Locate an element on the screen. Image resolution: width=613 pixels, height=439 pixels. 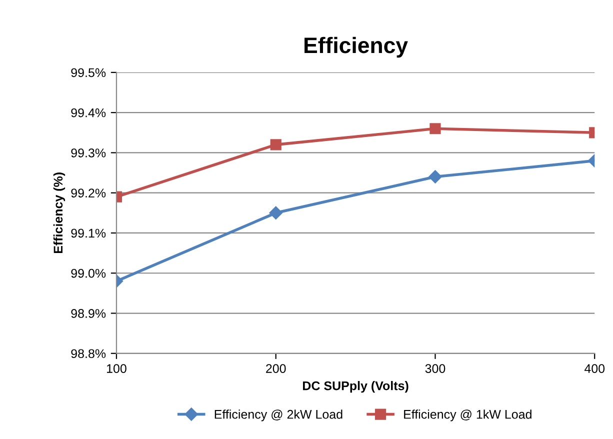
y-tick-label: 99.5% is located at coordinates (88, 73).